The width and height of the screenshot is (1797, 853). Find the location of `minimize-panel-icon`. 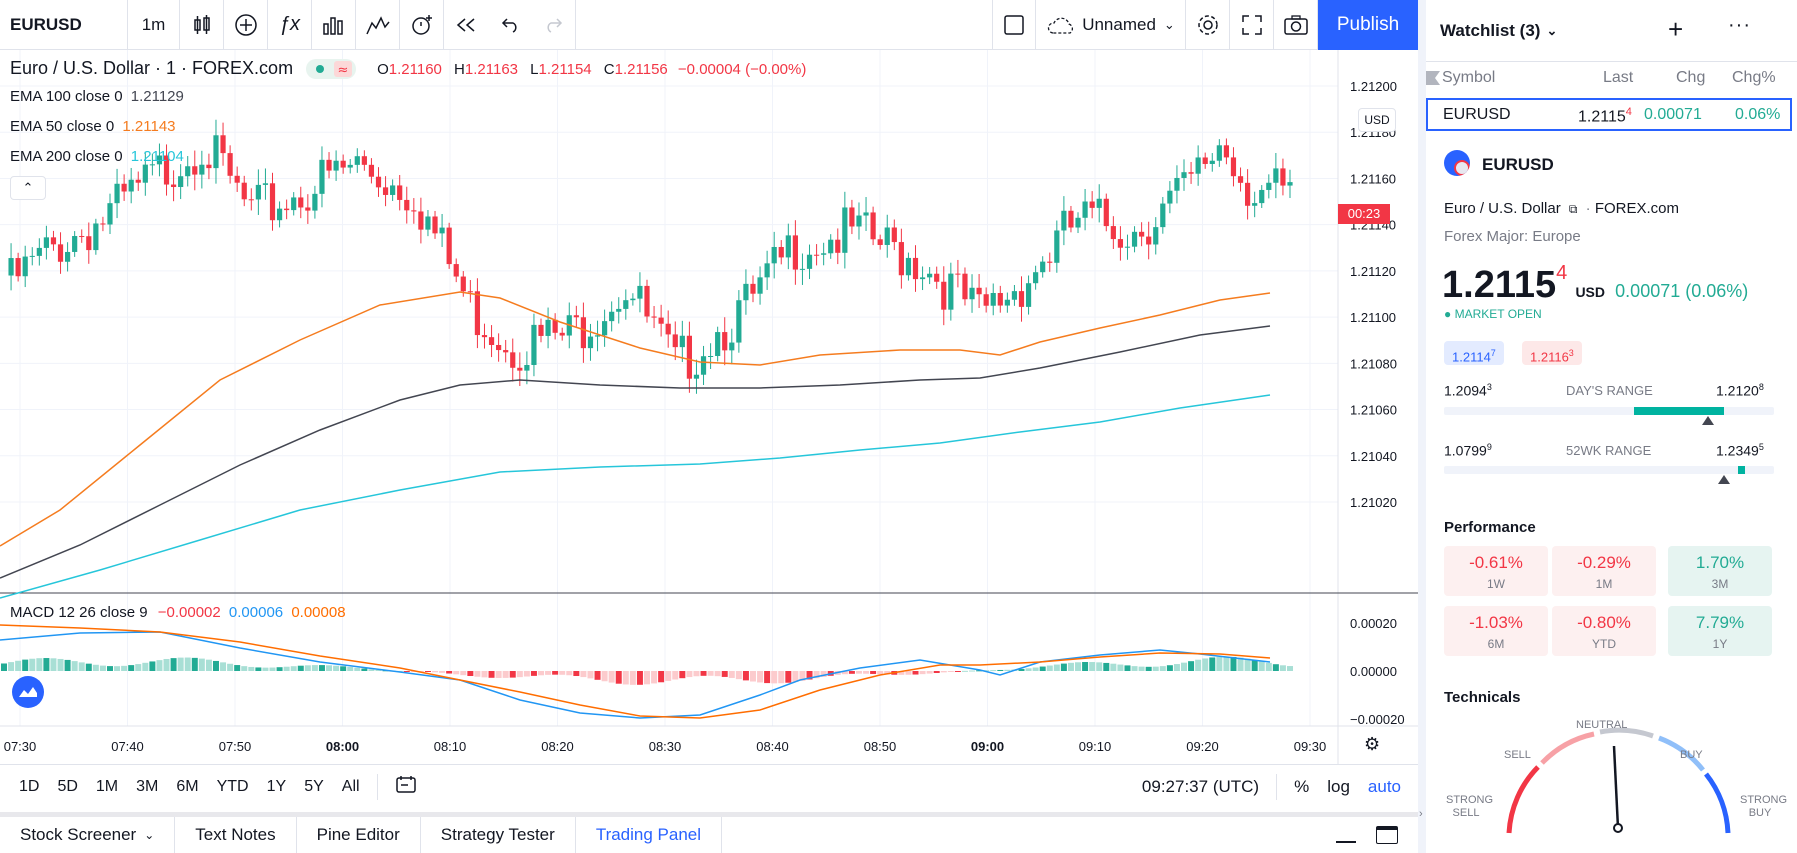

minimize-panel-icon is located at coordinates (1346, 842).